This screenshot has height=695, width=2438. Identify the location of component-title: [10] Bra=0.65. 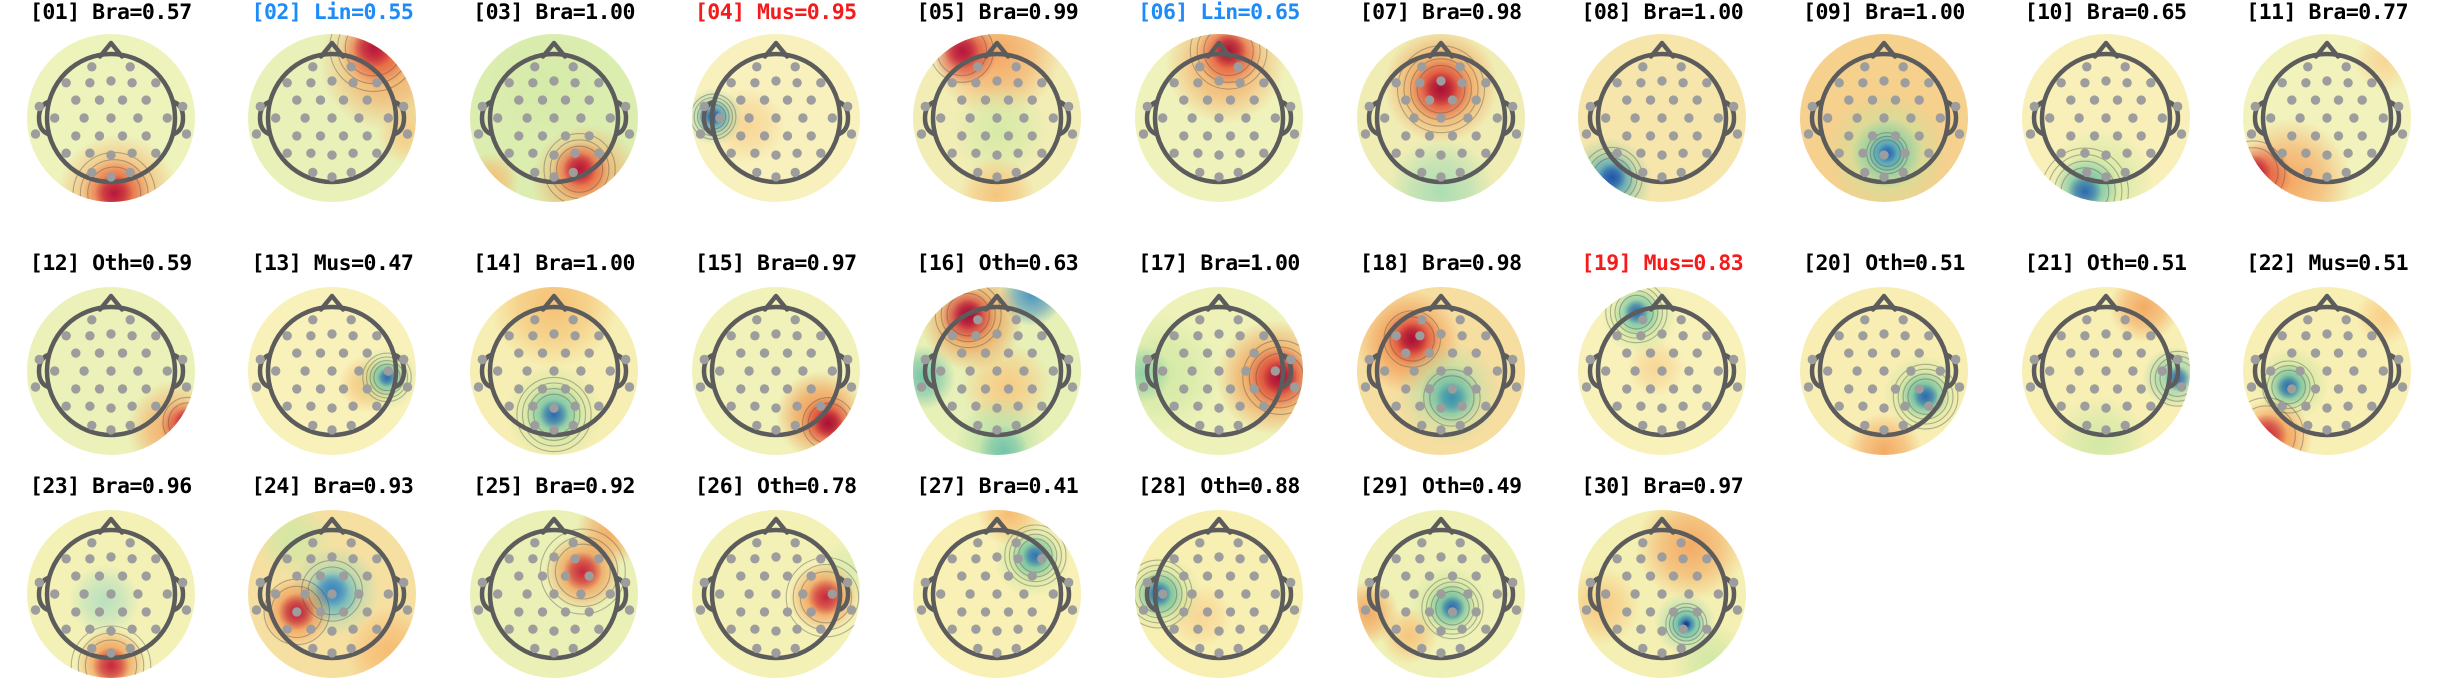
(2105, 12).